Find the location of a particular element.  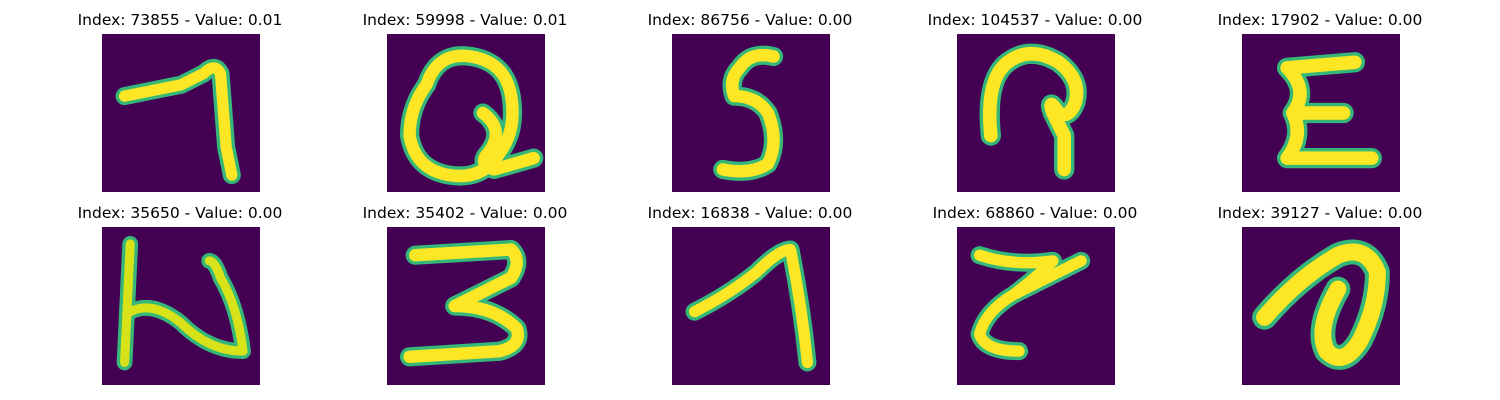

panel-10: Index: 39127 - Value: 0.00 is located at coordinates (1320, 289).